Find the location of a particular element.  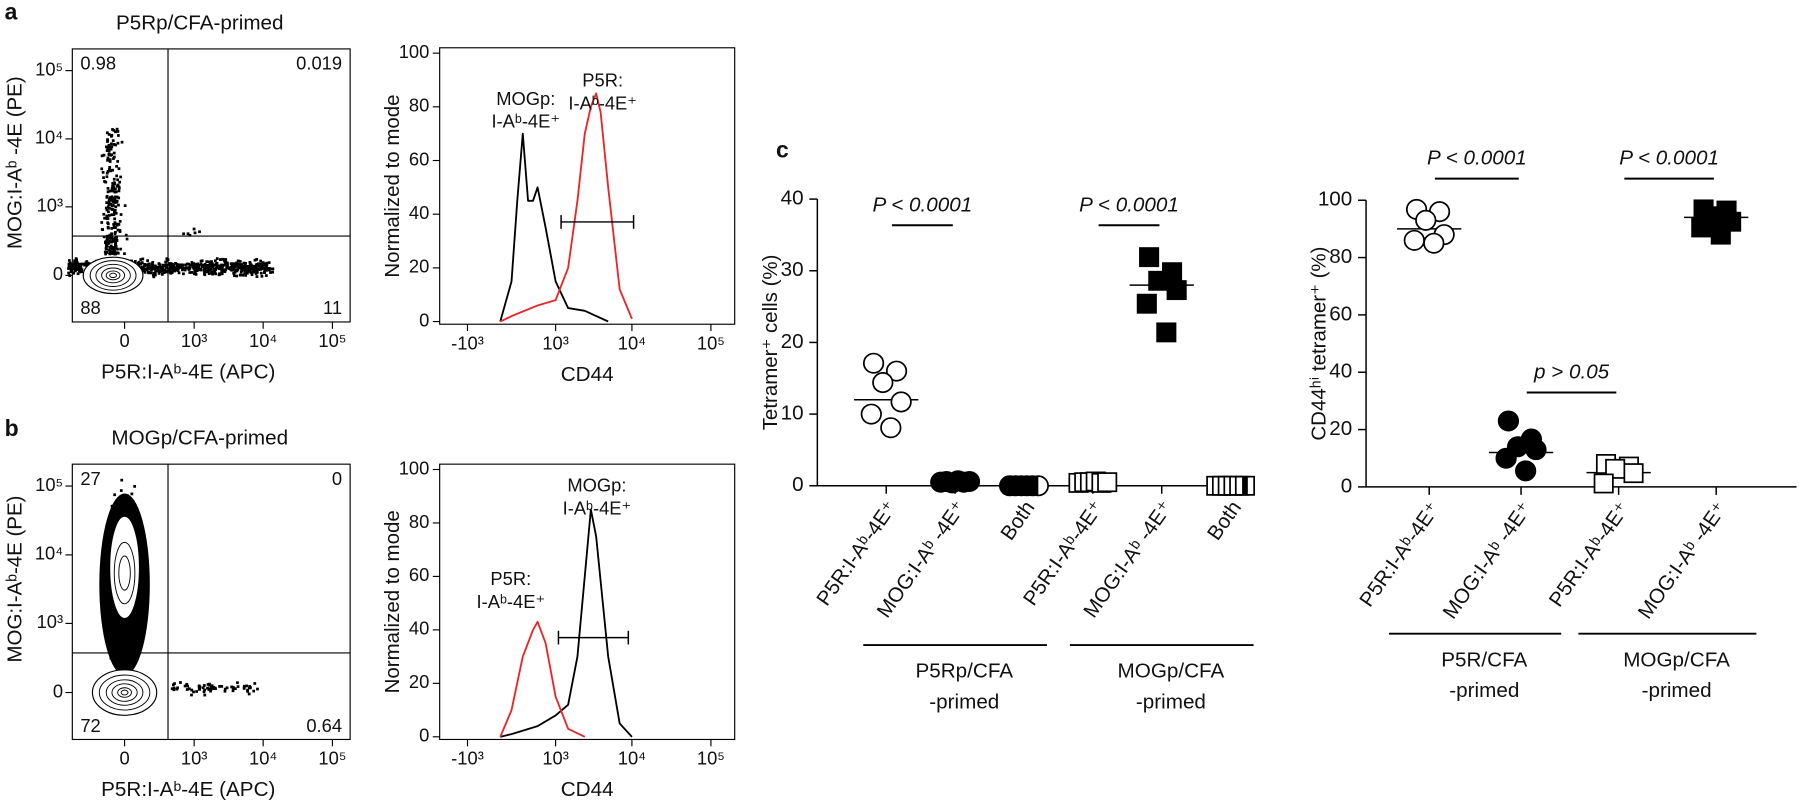

y-axis-label: MOG:I-Aᵇ-4E (PE) is located at coordinates (14, 579).